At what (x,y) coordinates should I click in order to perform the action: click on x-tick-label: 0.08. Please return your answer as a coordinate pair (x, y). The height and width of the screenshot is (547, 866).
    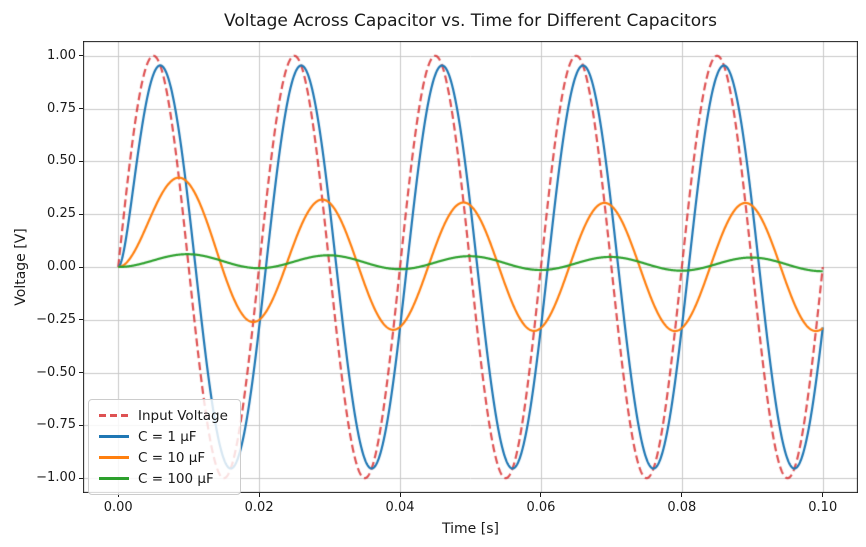
    Looking at the image, I should click on (682, 507).